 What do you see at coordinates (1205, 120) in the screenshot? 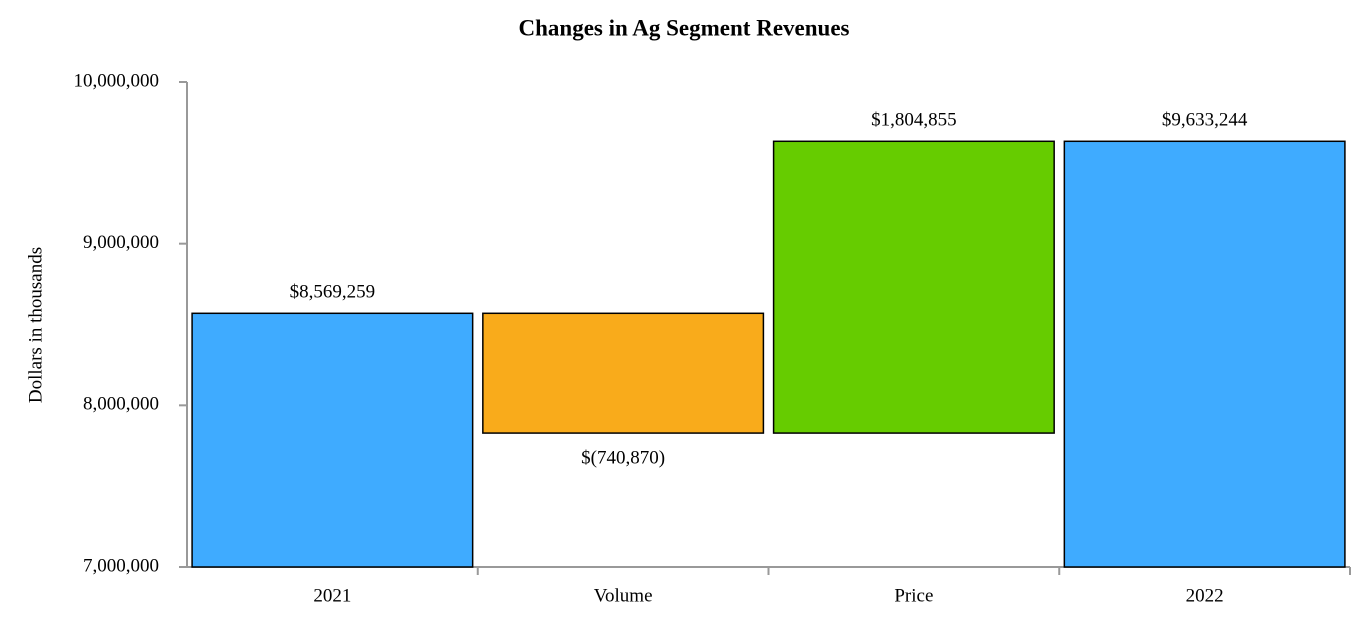
I see `value-label: $9,633,244` at bounding box center [1205, 120].